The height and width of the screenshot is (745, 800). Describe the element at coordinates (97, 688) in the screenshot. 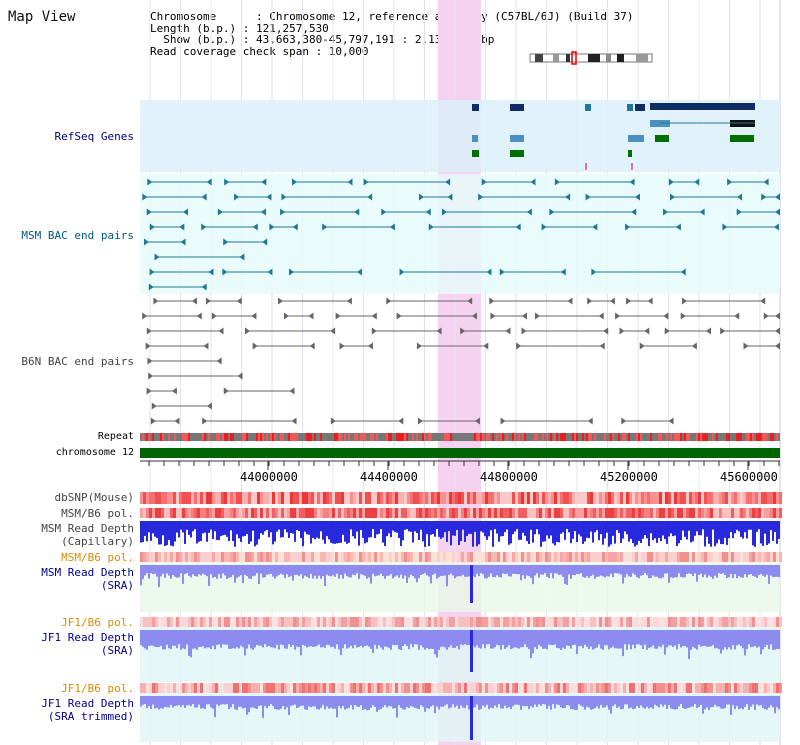

I see `track-label-jf1-pol-2: JF1/B6 pol.` at that location.